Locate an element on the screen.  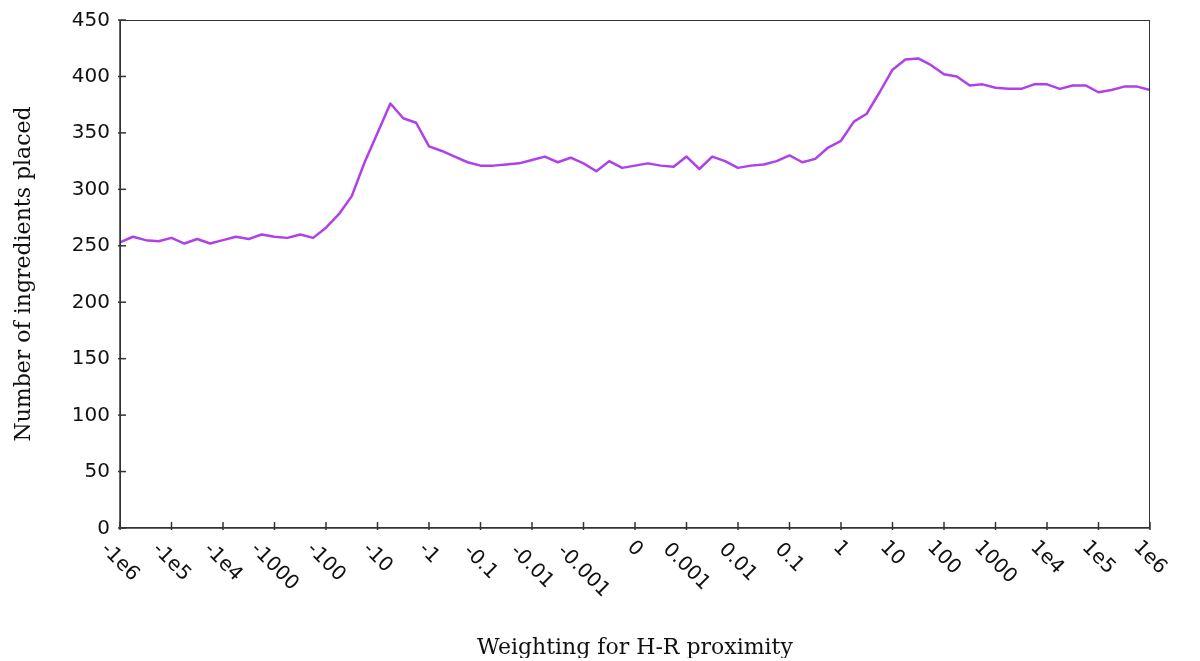
x-tick-label: -10 is located at coordinates (378, 556).